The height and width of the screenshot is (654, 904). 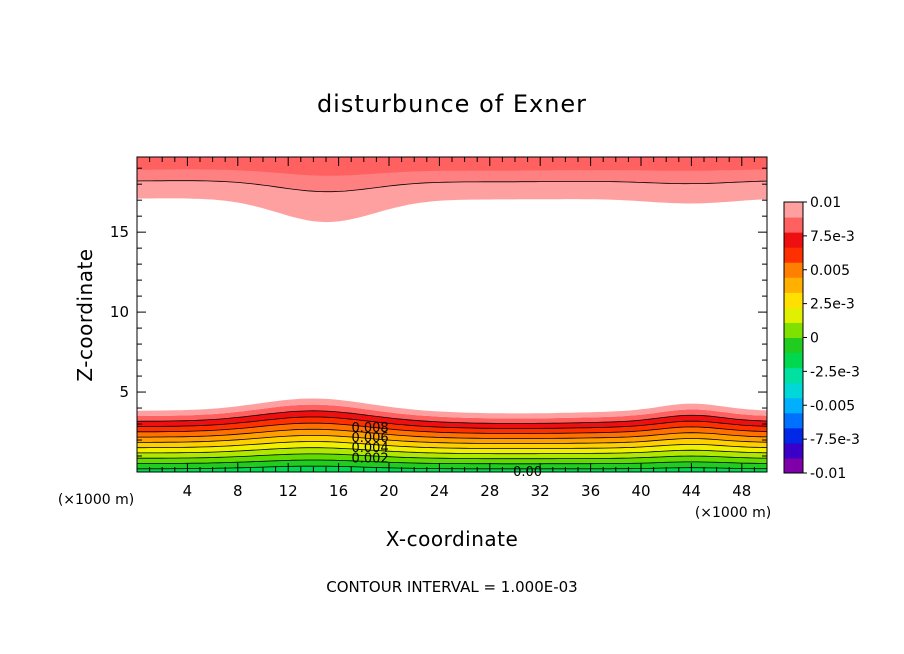 I want to click on x-axis-unit: (×1000 m), so click(x=733, y=513).